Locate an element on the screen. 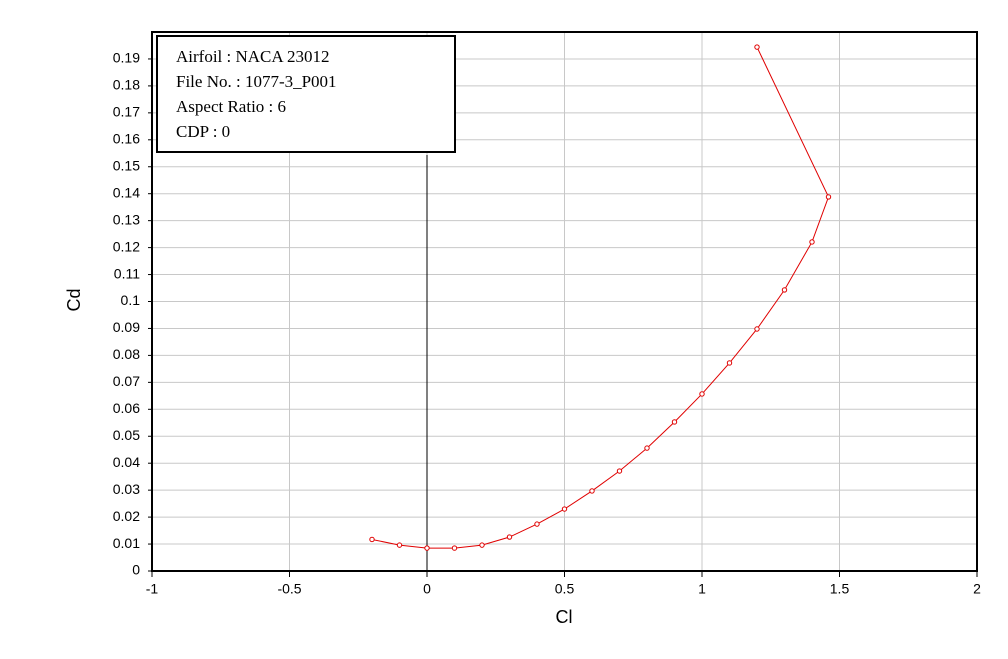 This screenshot has height=659, width=1008. info-frame is located at coordinates (306, 94).